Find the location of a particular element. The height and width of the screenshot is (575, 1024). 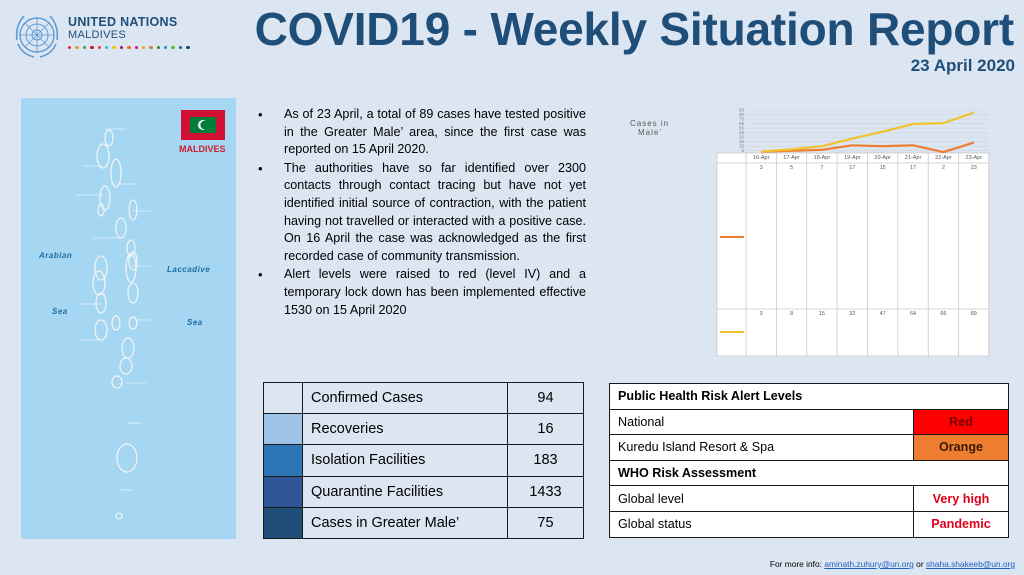

maldives-flag-icon is located at coordinates (203, 125).